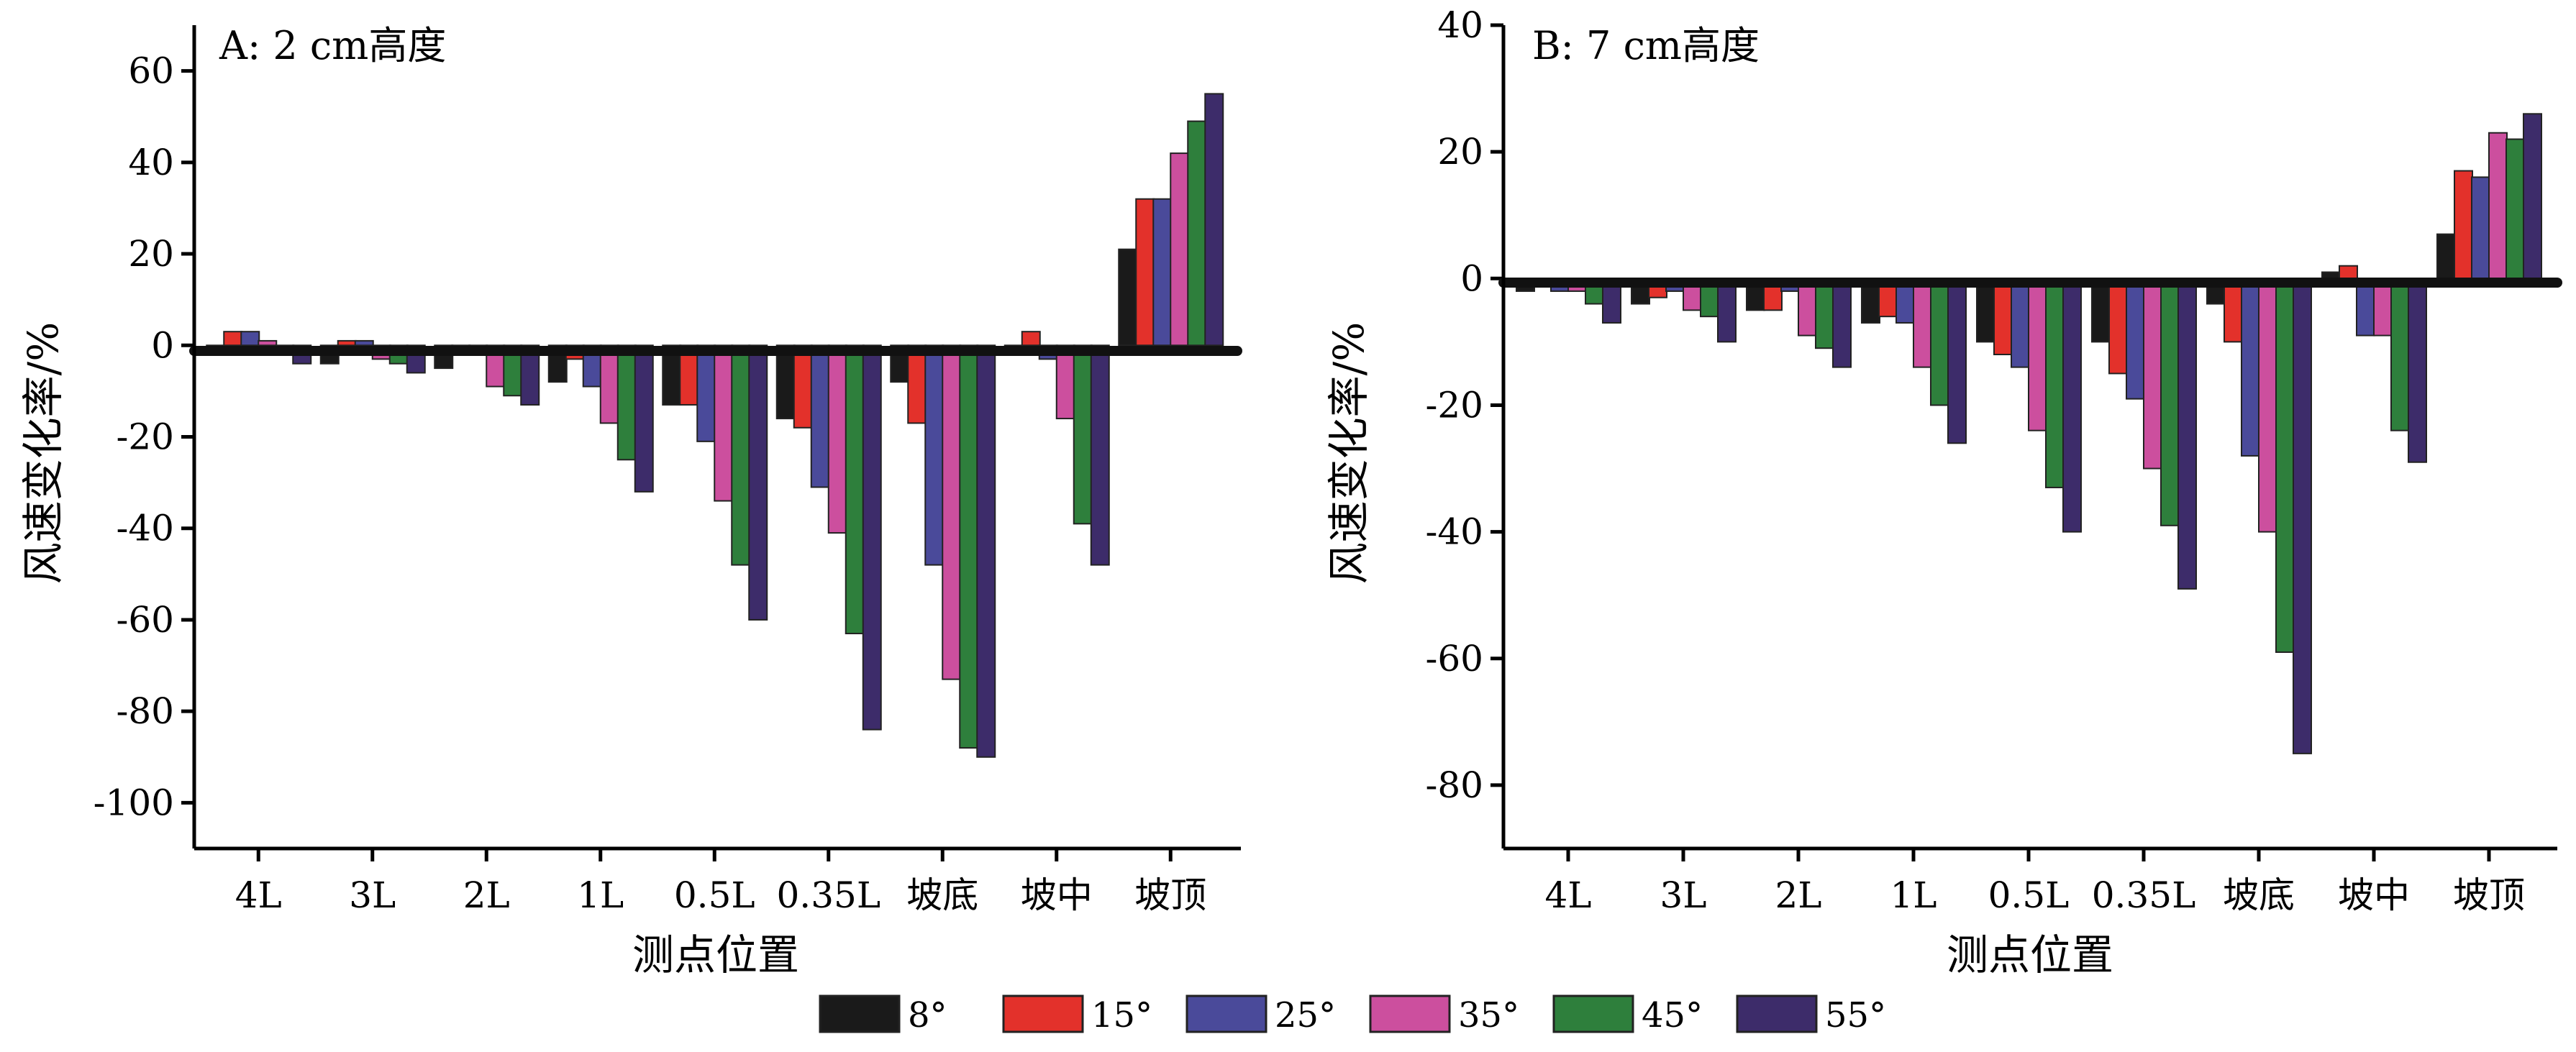 The width and height of the screenshot is (2576, 1052). Describe the element at coordinates (1855, 1015) in the screenshot. I see `legend-label: 55°` at that location.